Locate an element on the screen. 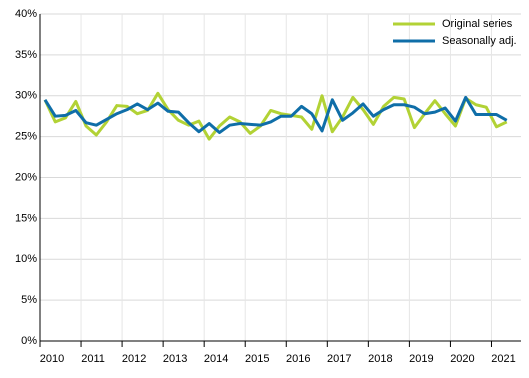 The height and width of the screenshot is (378, 529). y-tick-label: 20% is located at coordinates (26, 177).